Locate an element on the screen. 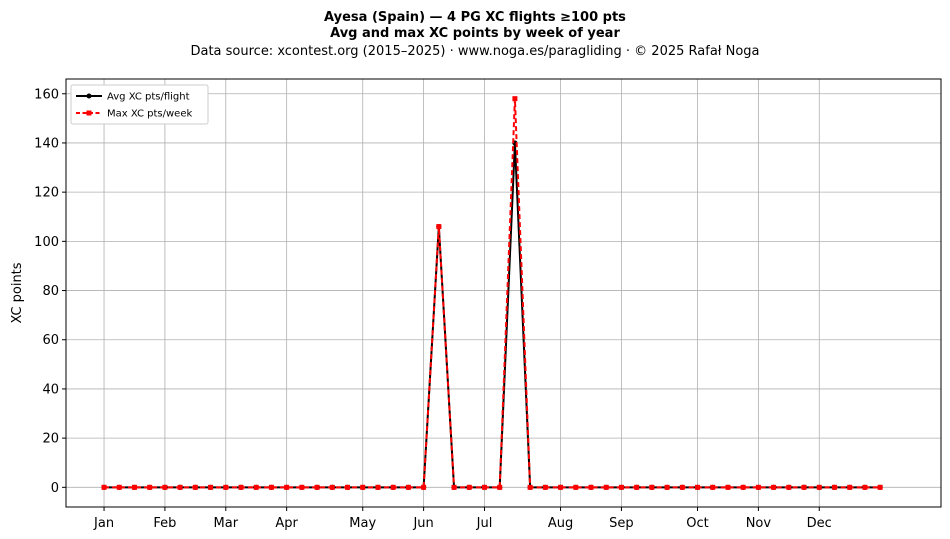 The width and height of the screenshot is (950, 539). y-axis: 0 20 40 60 80 100 120 140 160 is located at coordinates (50, 291).